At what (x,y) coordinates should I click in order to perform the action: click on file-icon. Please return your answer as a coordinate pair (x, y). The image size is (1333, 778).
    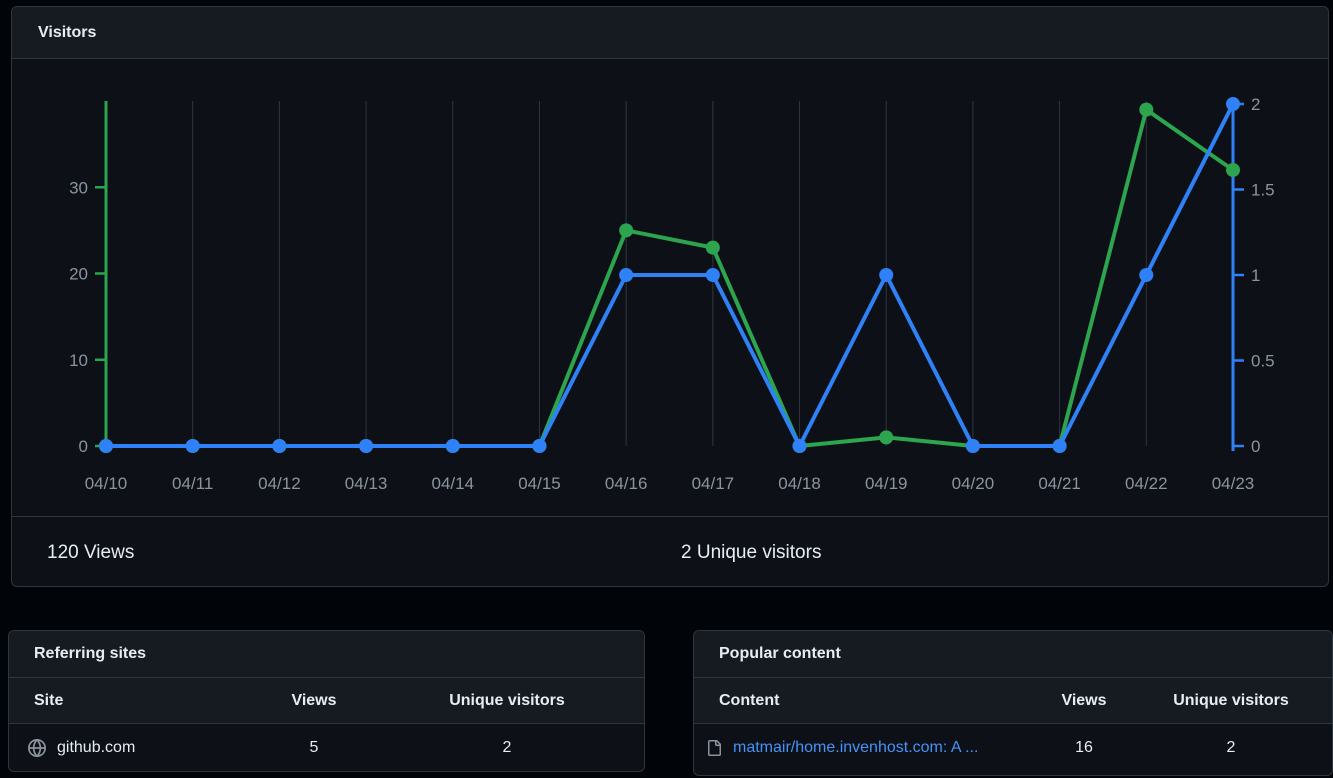
    Looking at the image, I should click on (714, 748).